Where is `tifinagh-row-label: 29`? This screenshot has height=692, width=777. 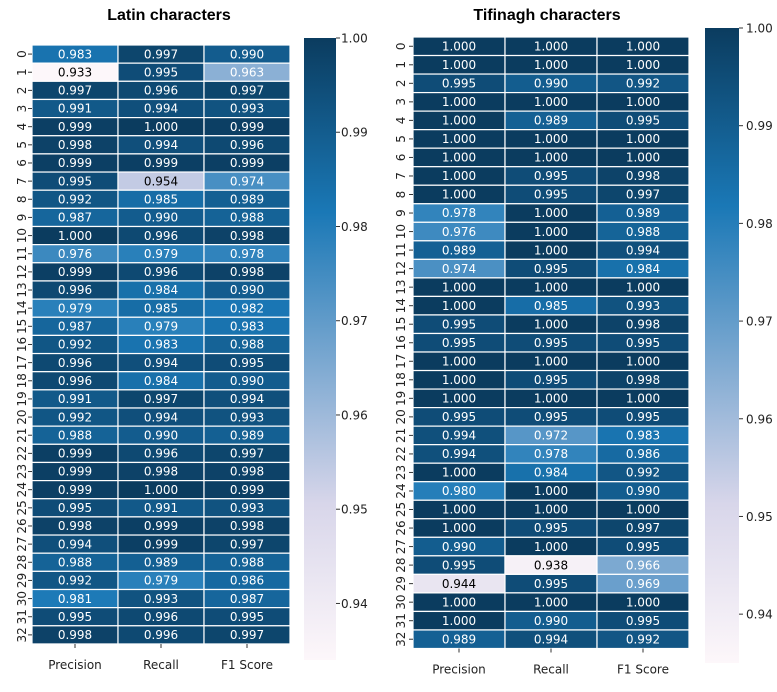 tifinagh-row-label: 29 is located at coordinates (401, 583).